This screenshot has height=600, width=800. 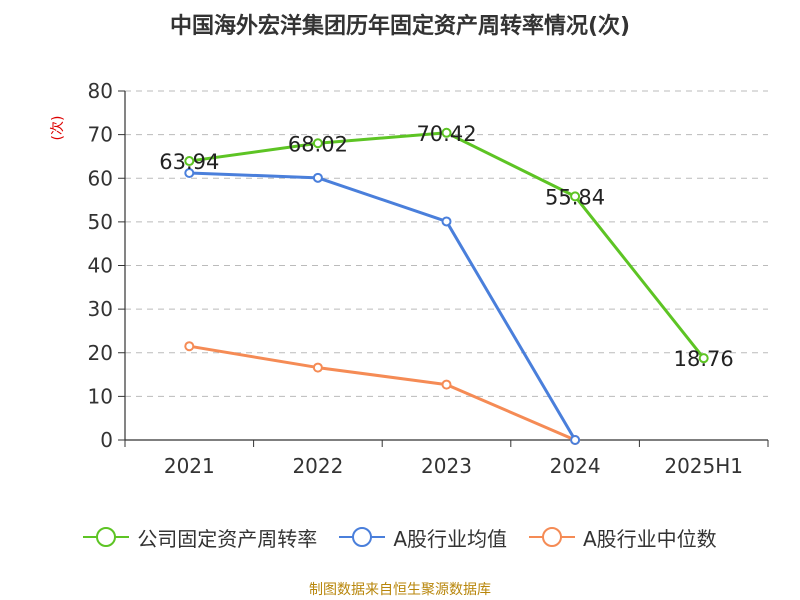 What do you see at coordinates (575, 466) in the screenshot?
I see `x-tick-label: 2024` at bounding box center [575, 466].